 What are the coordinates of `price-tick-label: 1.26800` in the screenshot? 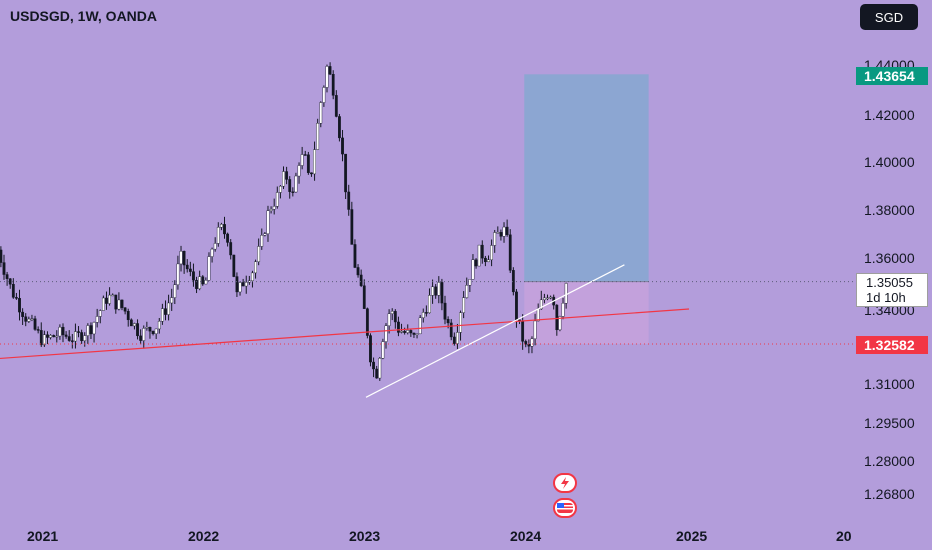 It's located at (889, 494).